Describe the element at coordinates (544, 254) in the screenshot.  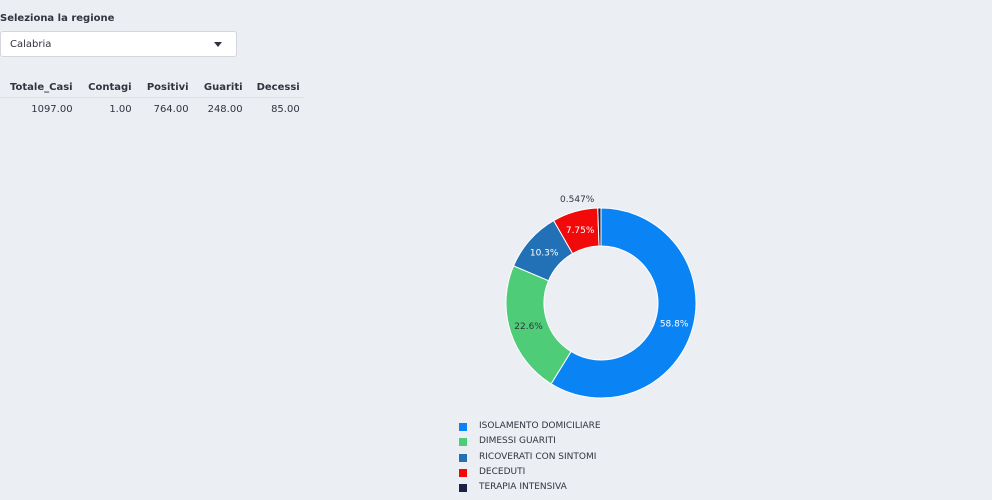
I see `slice-percent-label: 10.3%` at that location.